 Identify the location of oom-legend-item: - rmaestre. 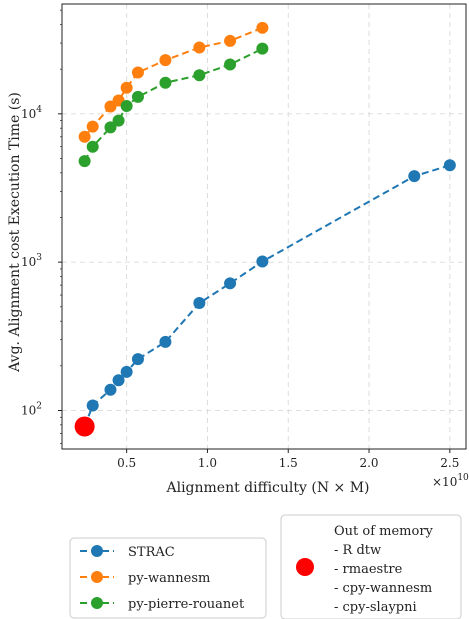
(368, 569).